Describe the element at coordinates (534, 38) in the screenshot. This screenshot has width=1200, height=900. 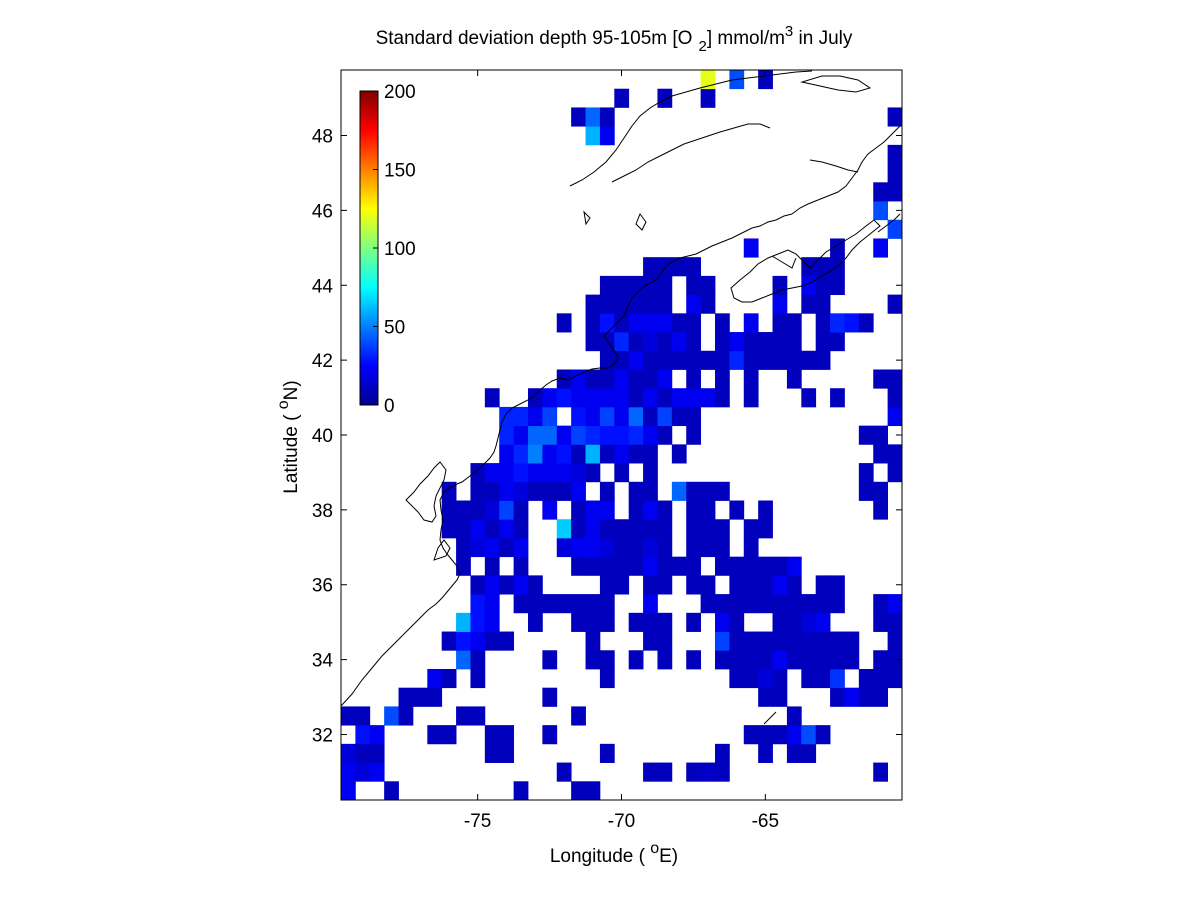
I see `chart-title-part1: Standard deviation depth 95-105m [O` at that location.